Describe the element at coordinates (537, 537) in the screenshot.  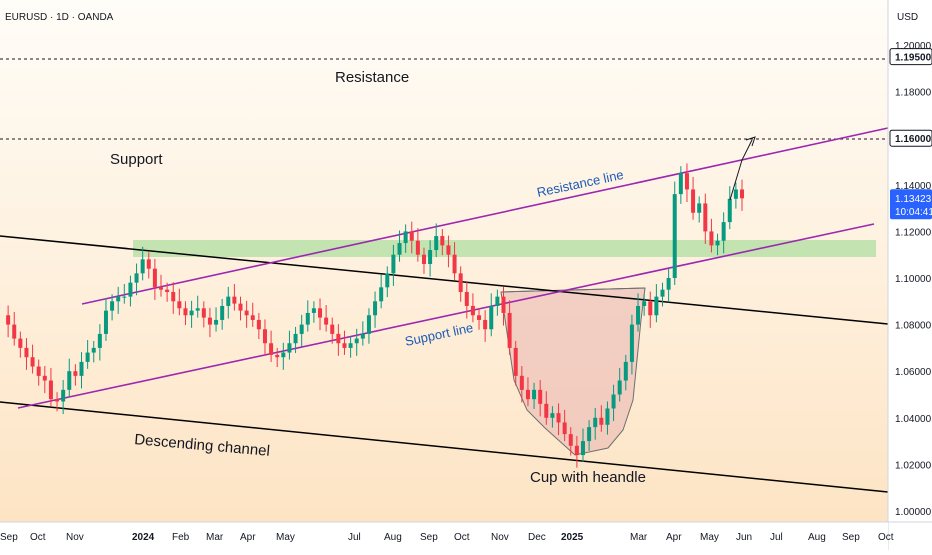
I see `time-tick-label: Dec` at that location.